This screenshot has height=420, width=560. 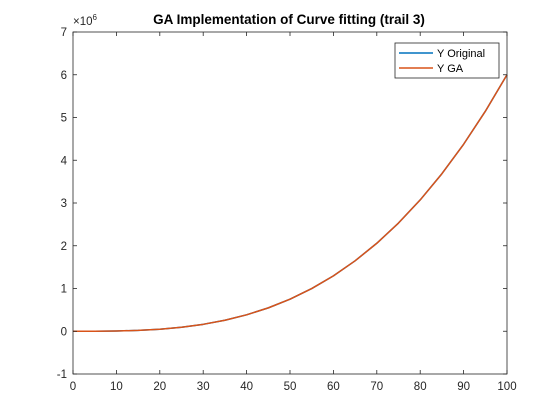 I want to click on y-axis-multiplier-exponent: 6, so click(x=95, y=17).